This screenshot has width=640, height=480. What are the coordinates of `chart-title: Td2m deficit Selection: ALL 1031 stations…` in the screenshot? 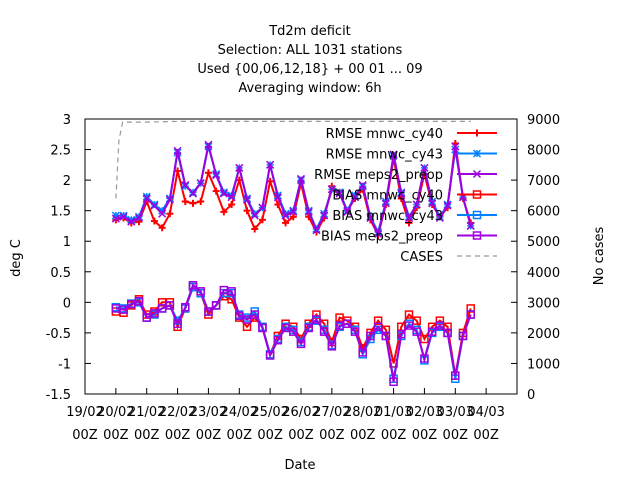 It's located at (309, 60).